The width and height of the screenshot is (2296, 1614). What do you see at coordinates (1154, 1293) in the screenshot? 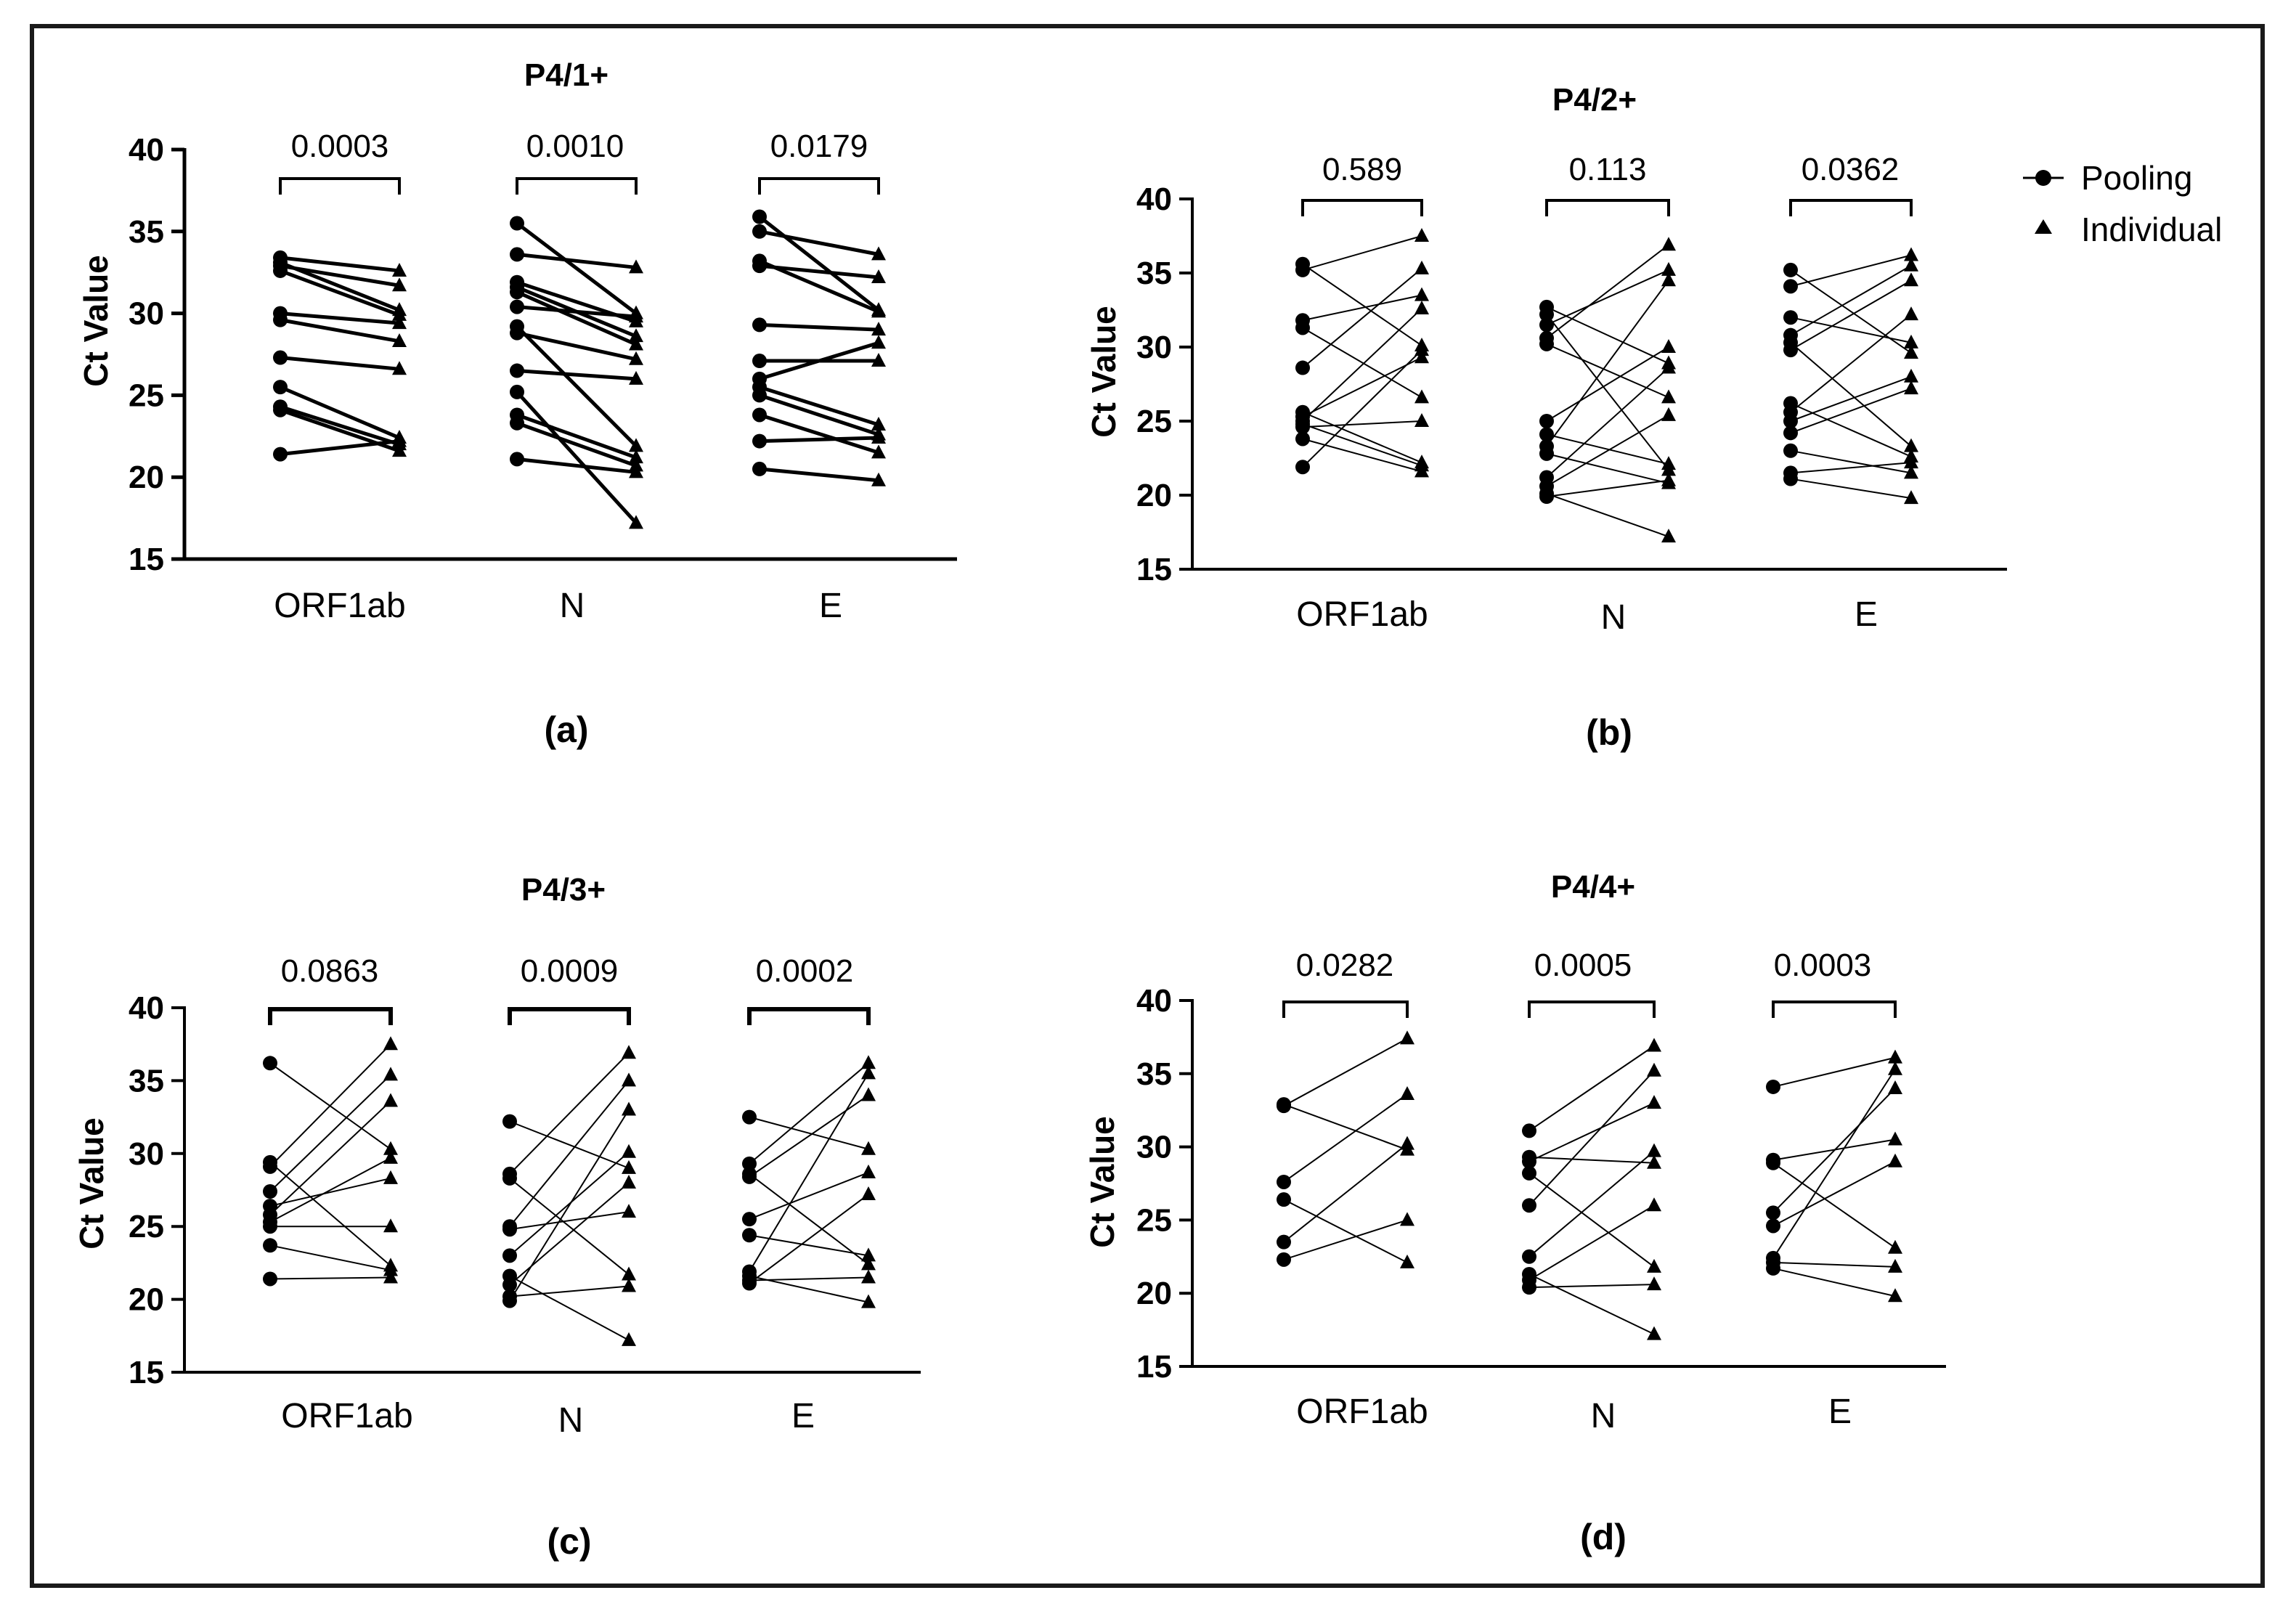
I see `panel-d-ytick-label-20: 20` at bounding box center [1154, 1293].